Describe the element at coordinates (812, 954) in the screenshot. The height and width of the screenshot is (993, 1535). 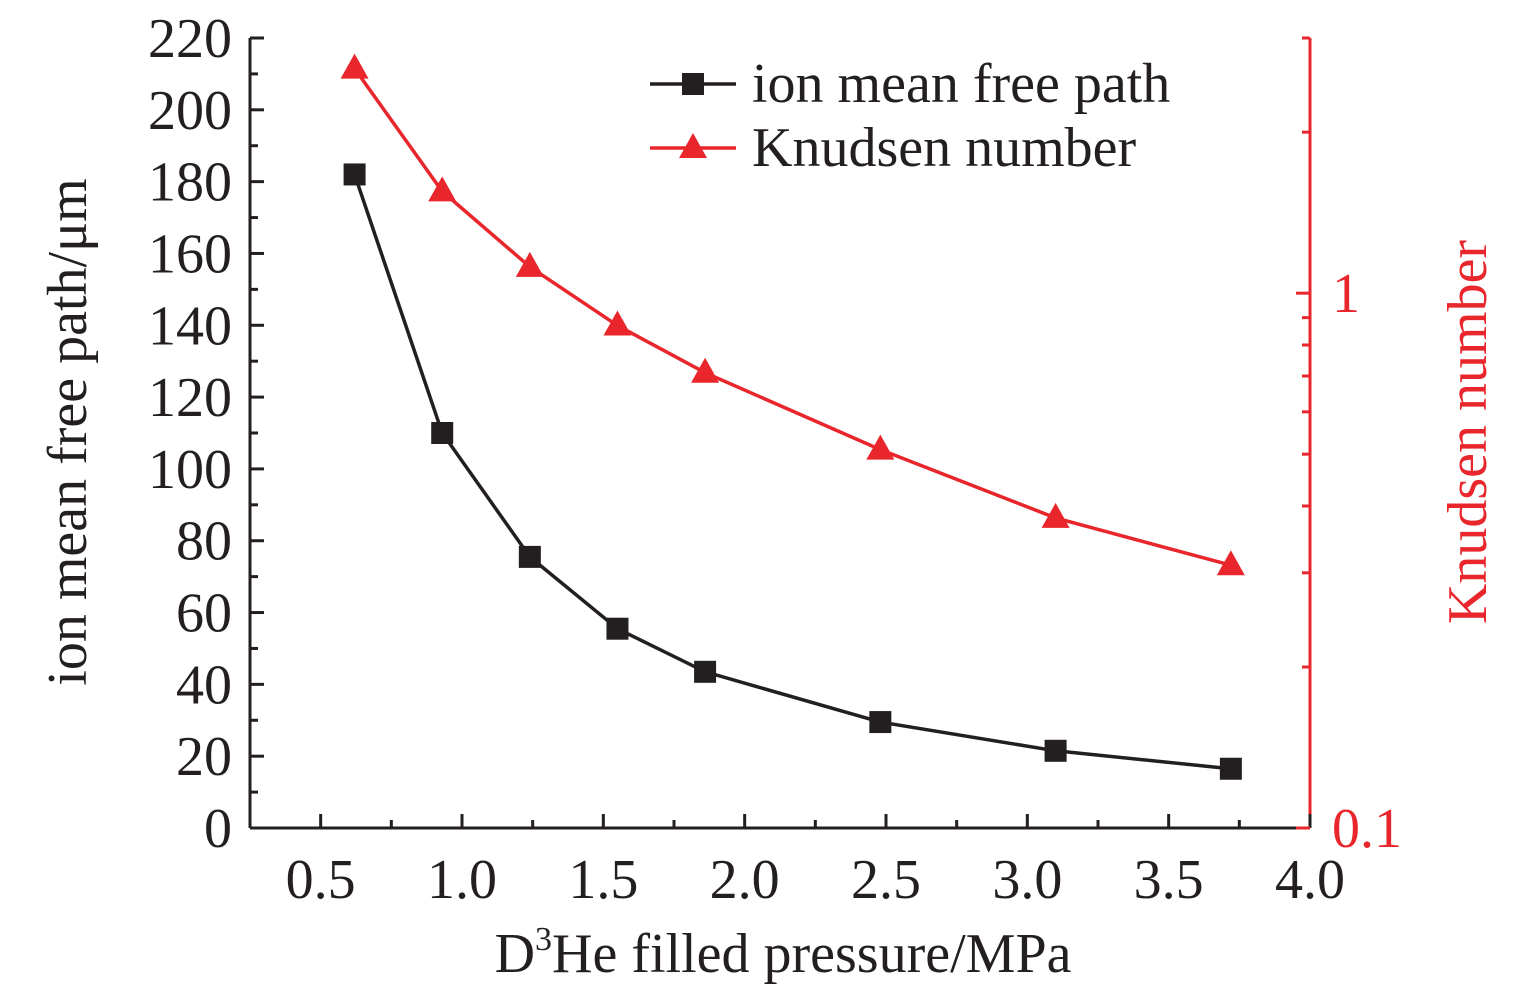
I see `x-axis-title-post: He filled pressure/MPa` at that location.